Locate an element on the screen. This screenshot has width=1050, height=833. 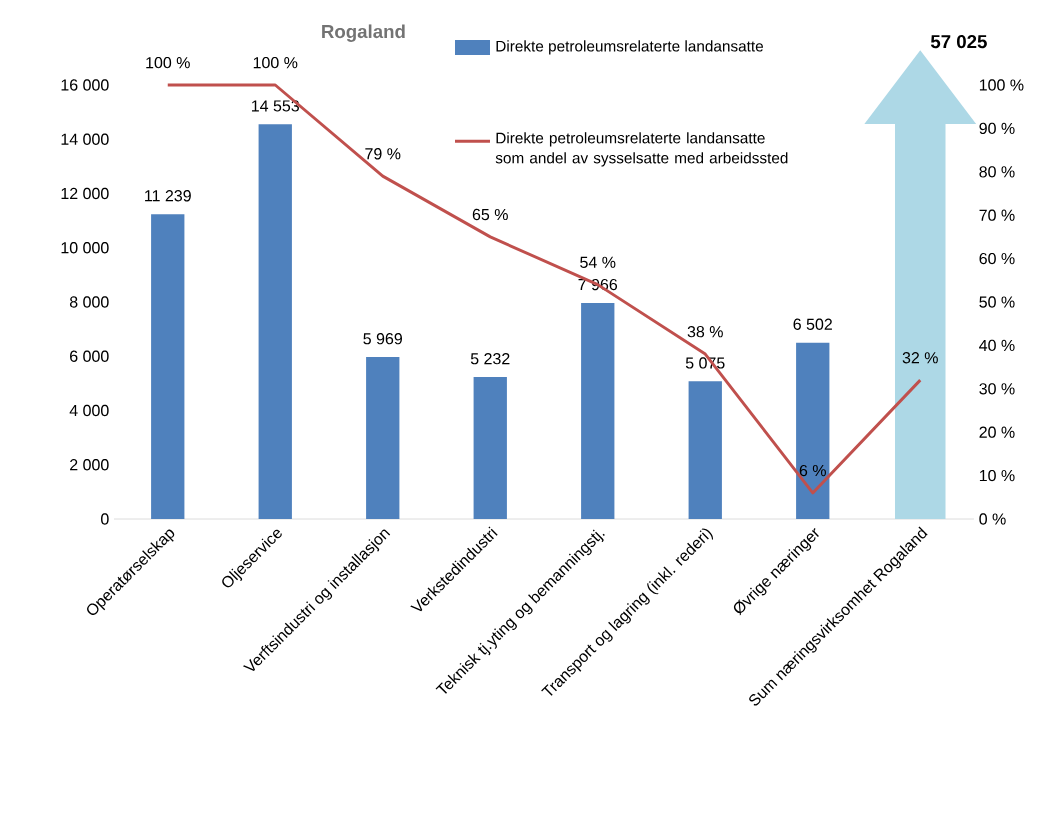
data-label: 6 502 is located at coordinates (812, 324).